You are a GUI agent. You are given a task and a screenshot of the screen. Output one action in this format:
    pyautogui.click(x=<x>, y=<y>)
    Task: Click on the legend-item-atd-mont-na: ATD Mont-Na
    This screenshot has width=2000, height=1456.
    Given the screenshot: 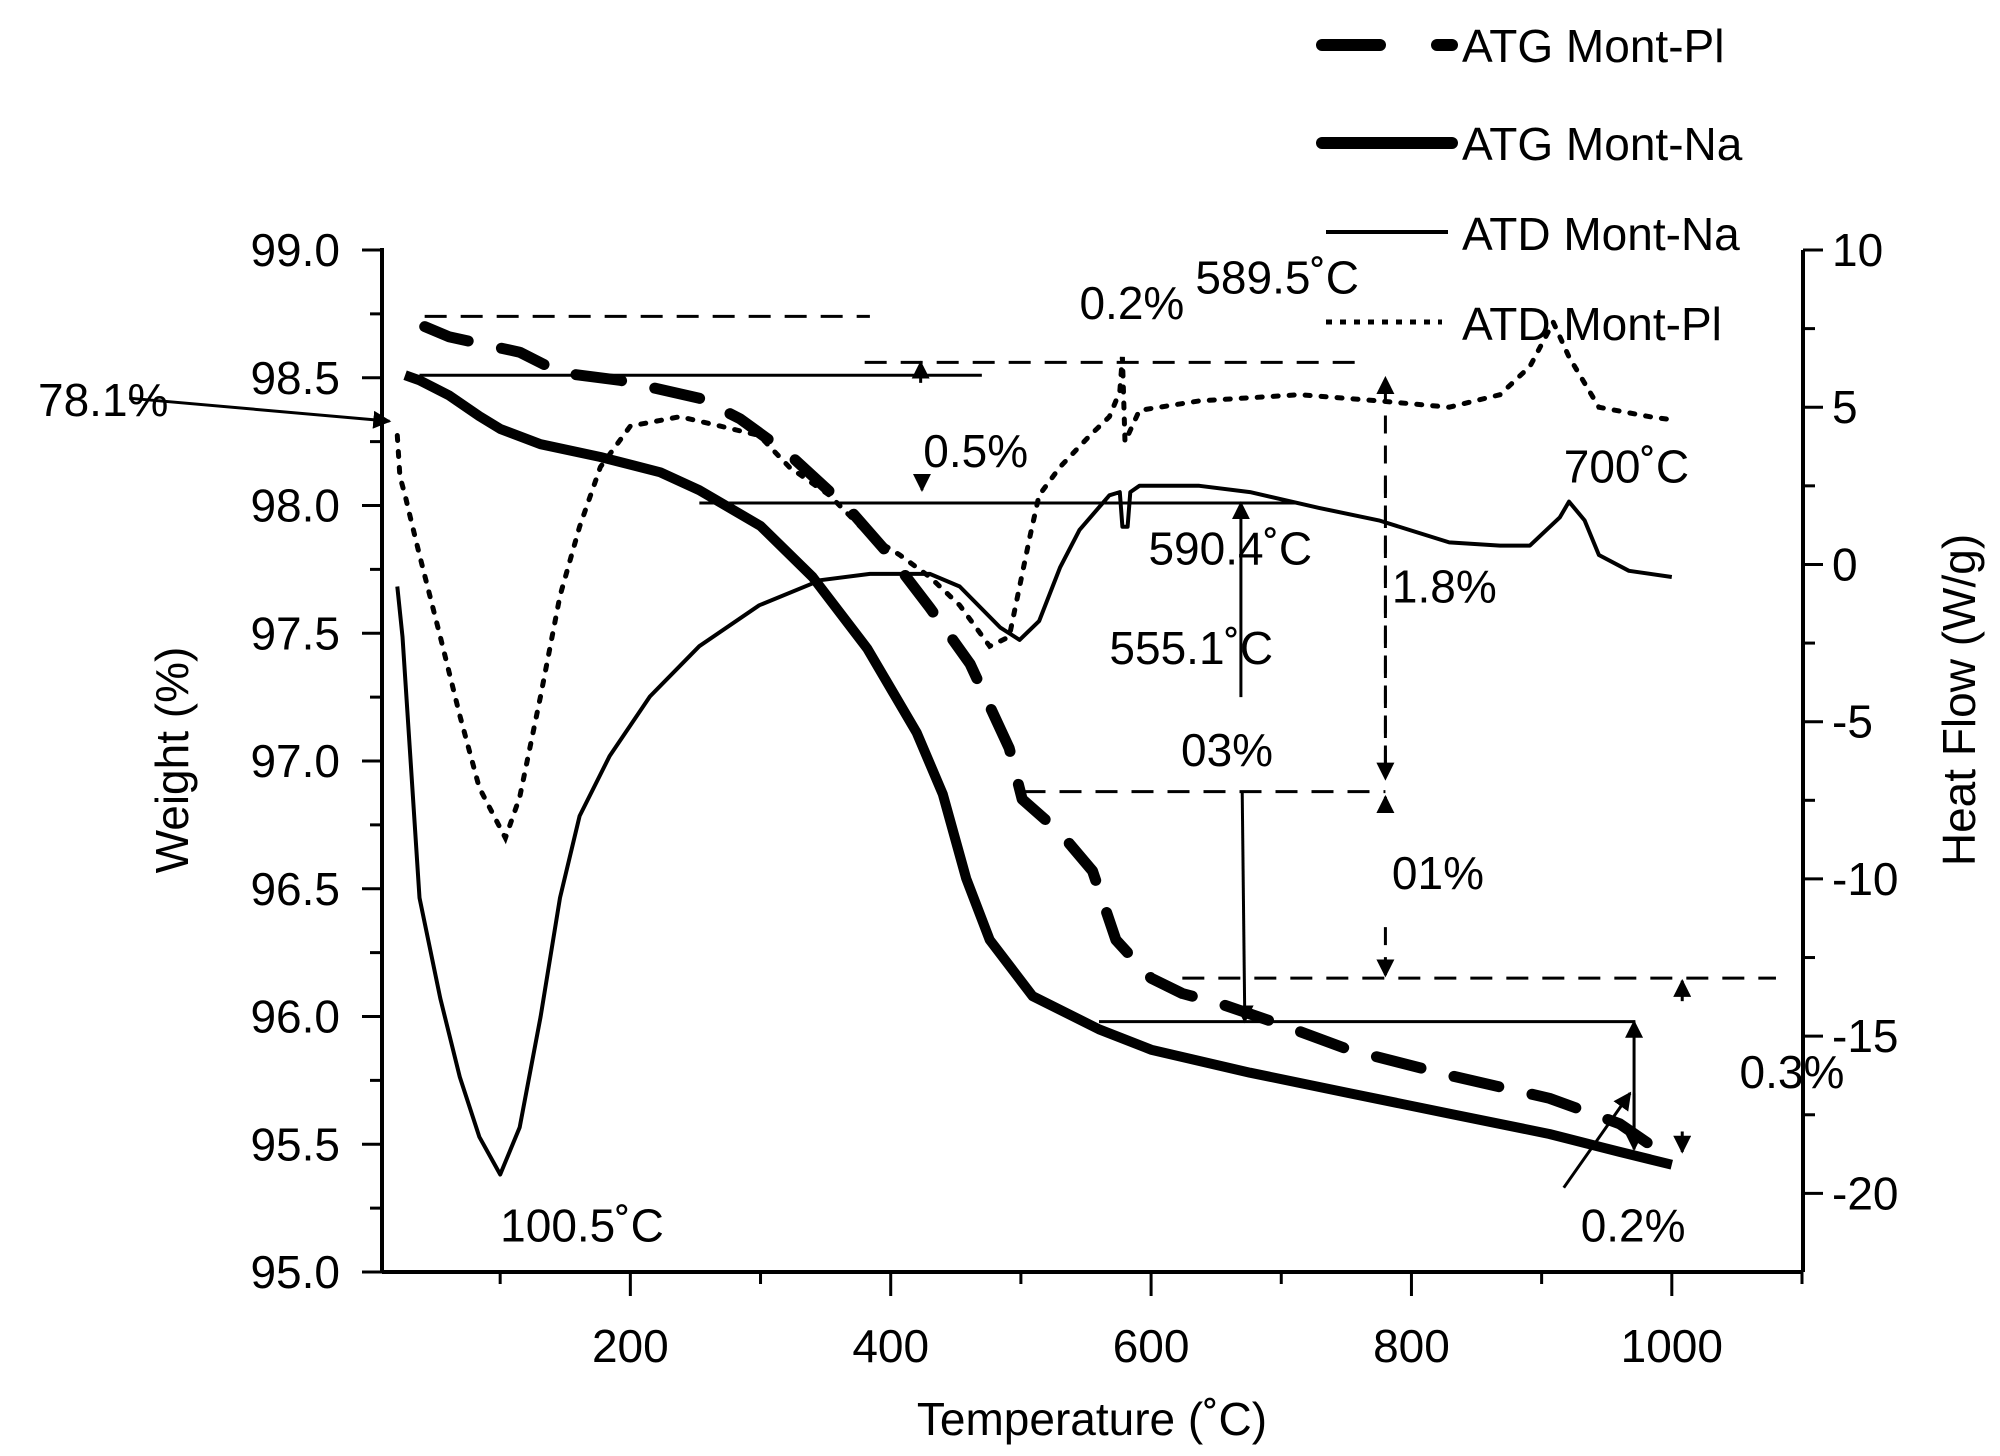 What is the action you would take?
    pyautogui.click(x=1533, y=234)
    